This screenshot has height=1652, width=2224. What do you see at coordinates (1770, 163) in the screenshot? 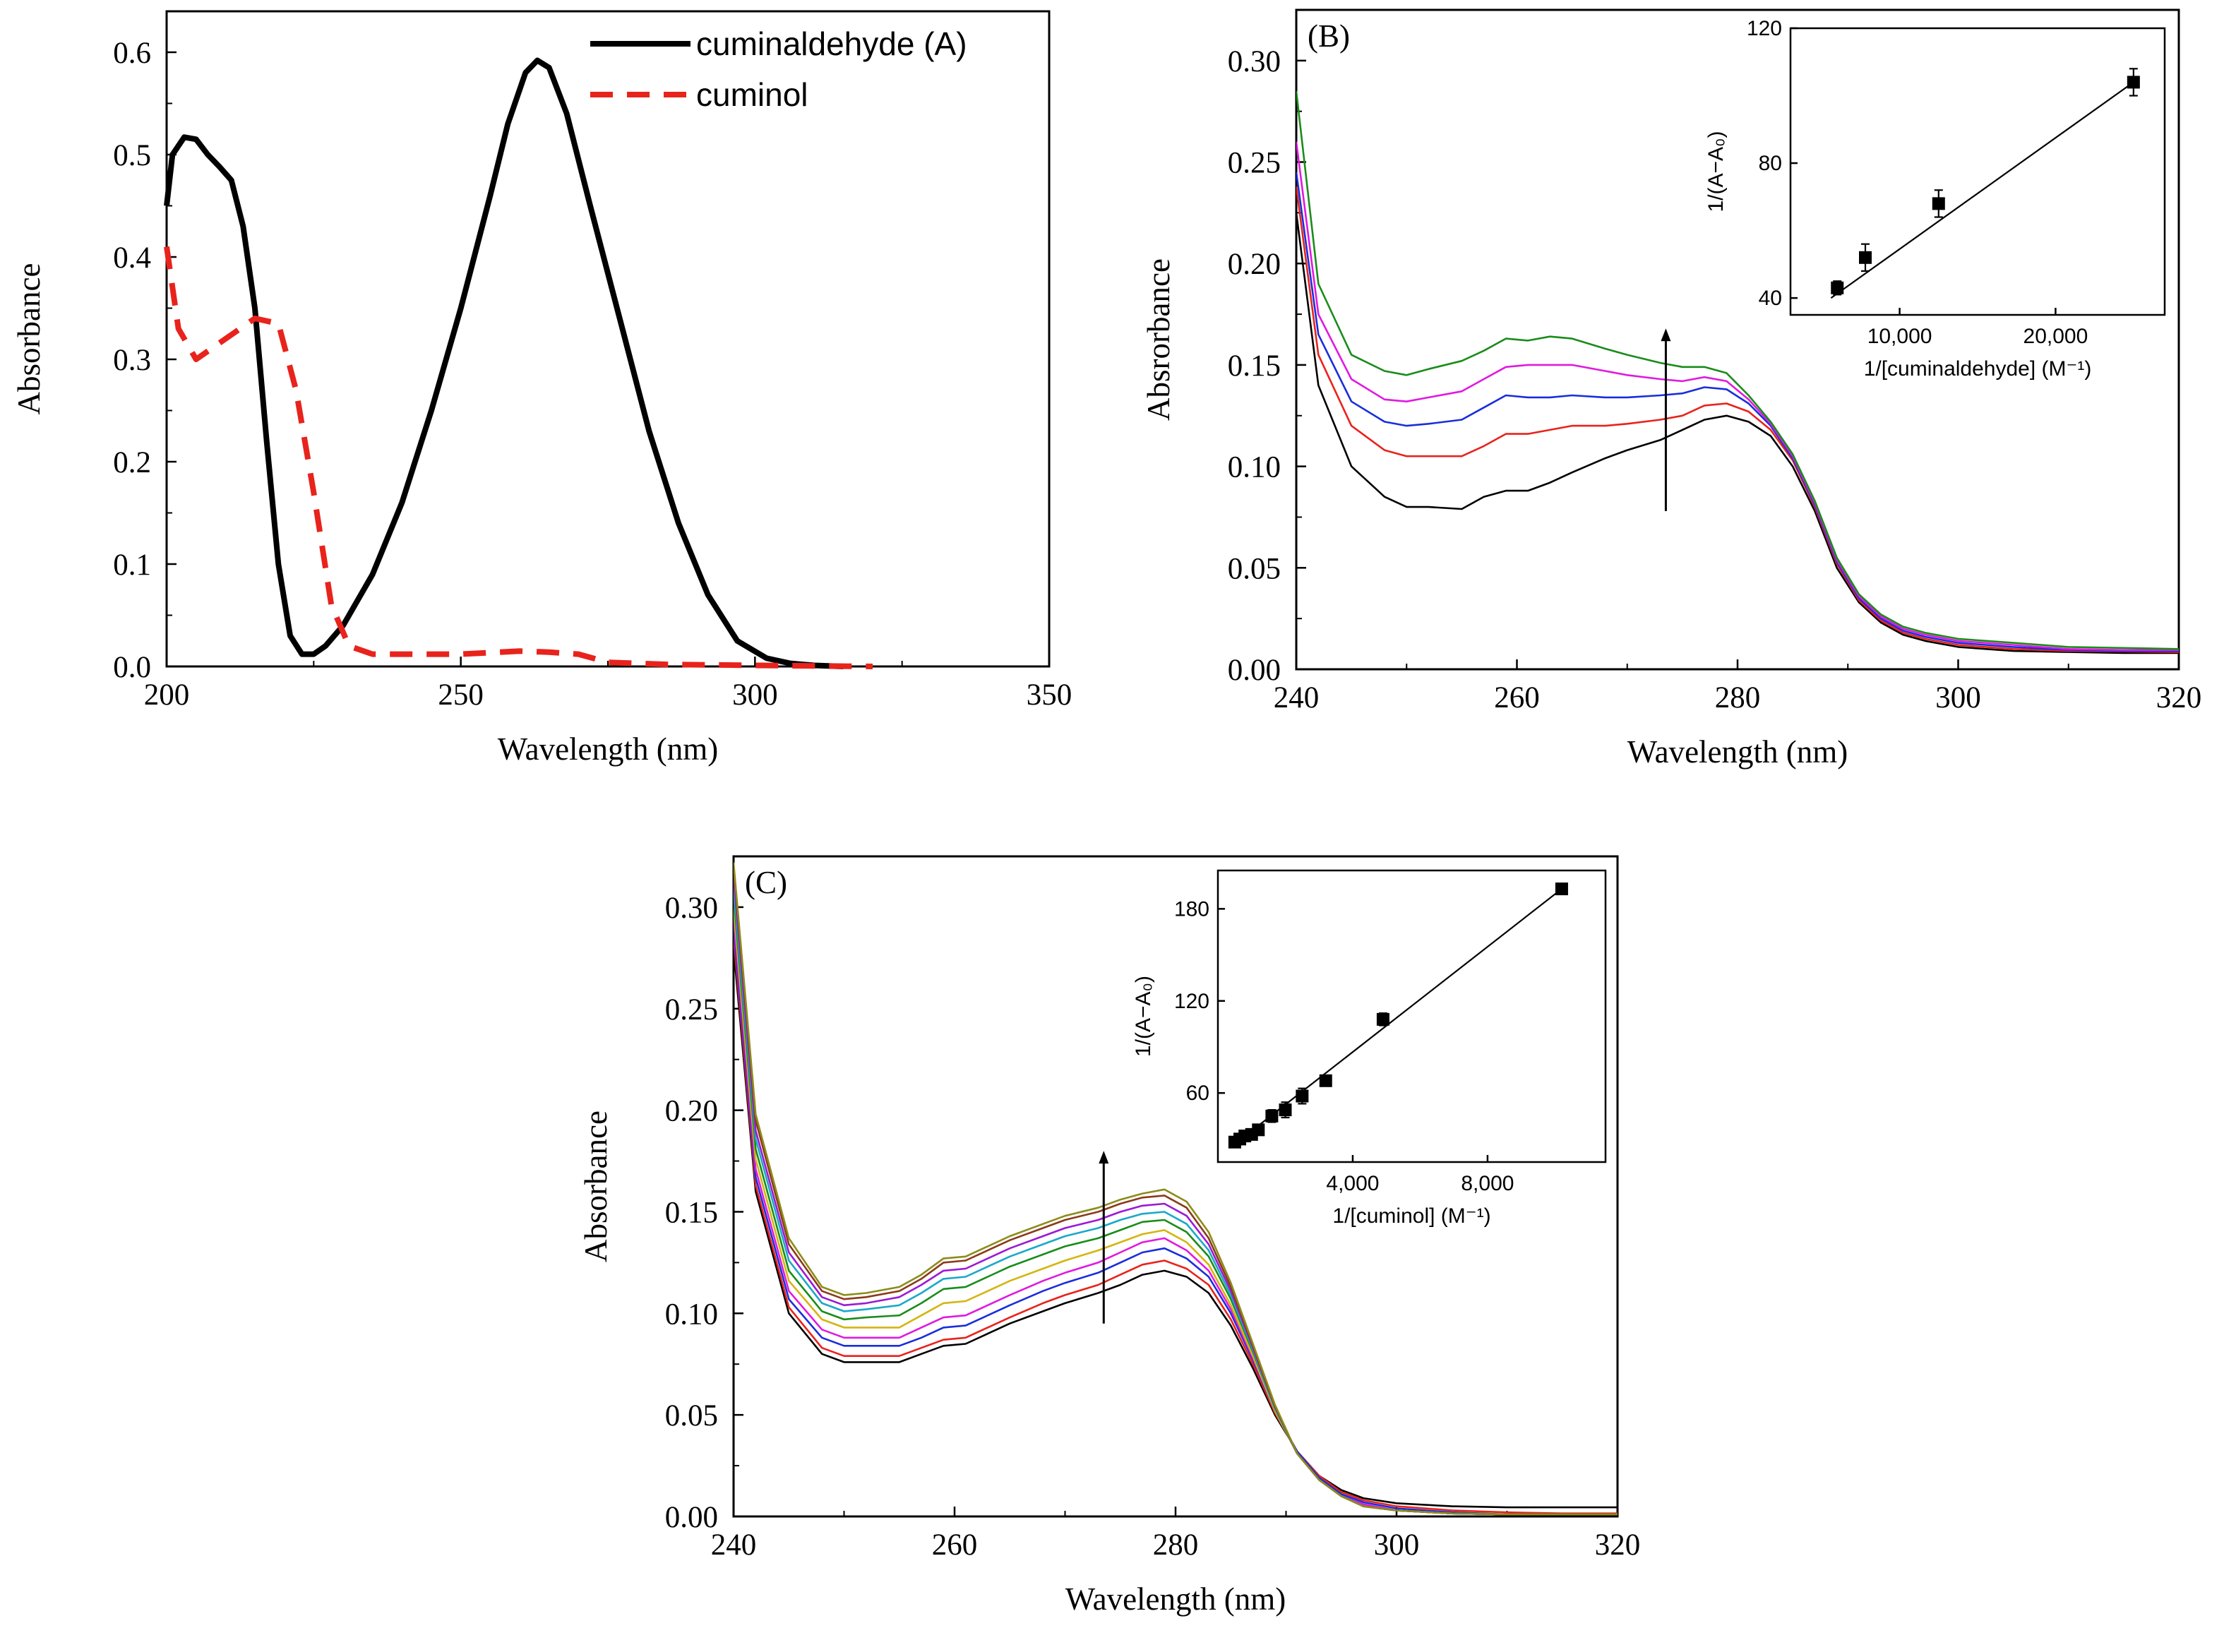
I see `y-tick-label: 80` at bounding box center [1770, 163].